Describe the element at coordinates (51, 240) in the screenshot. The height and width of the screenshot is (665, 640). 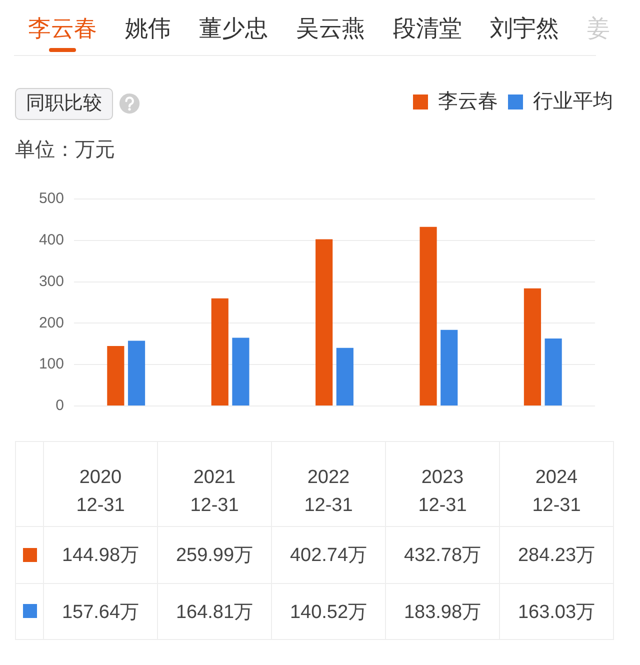
I see `y-tick-label: 400` at that location.